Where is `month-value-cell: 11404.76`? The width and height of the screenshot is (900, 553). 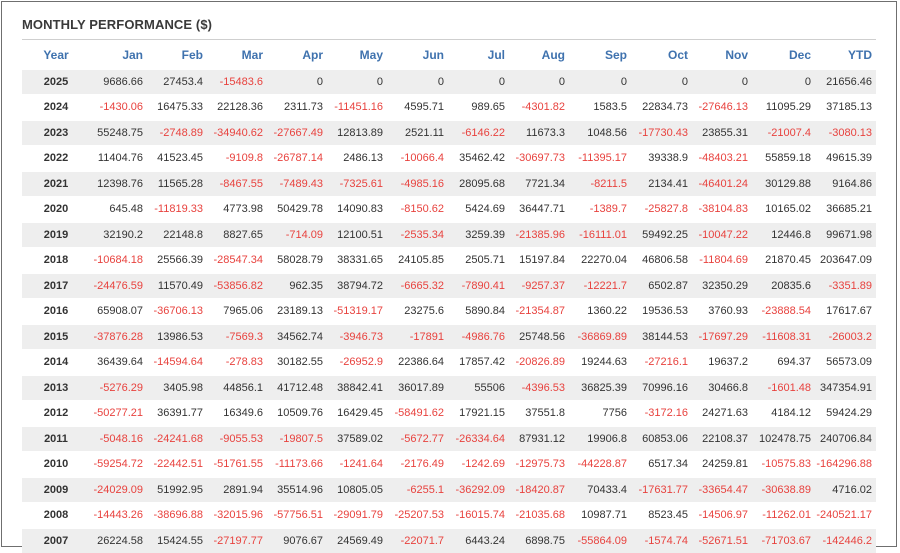
month-value-cell: 11404.76 is located at coordinates (118, 157).